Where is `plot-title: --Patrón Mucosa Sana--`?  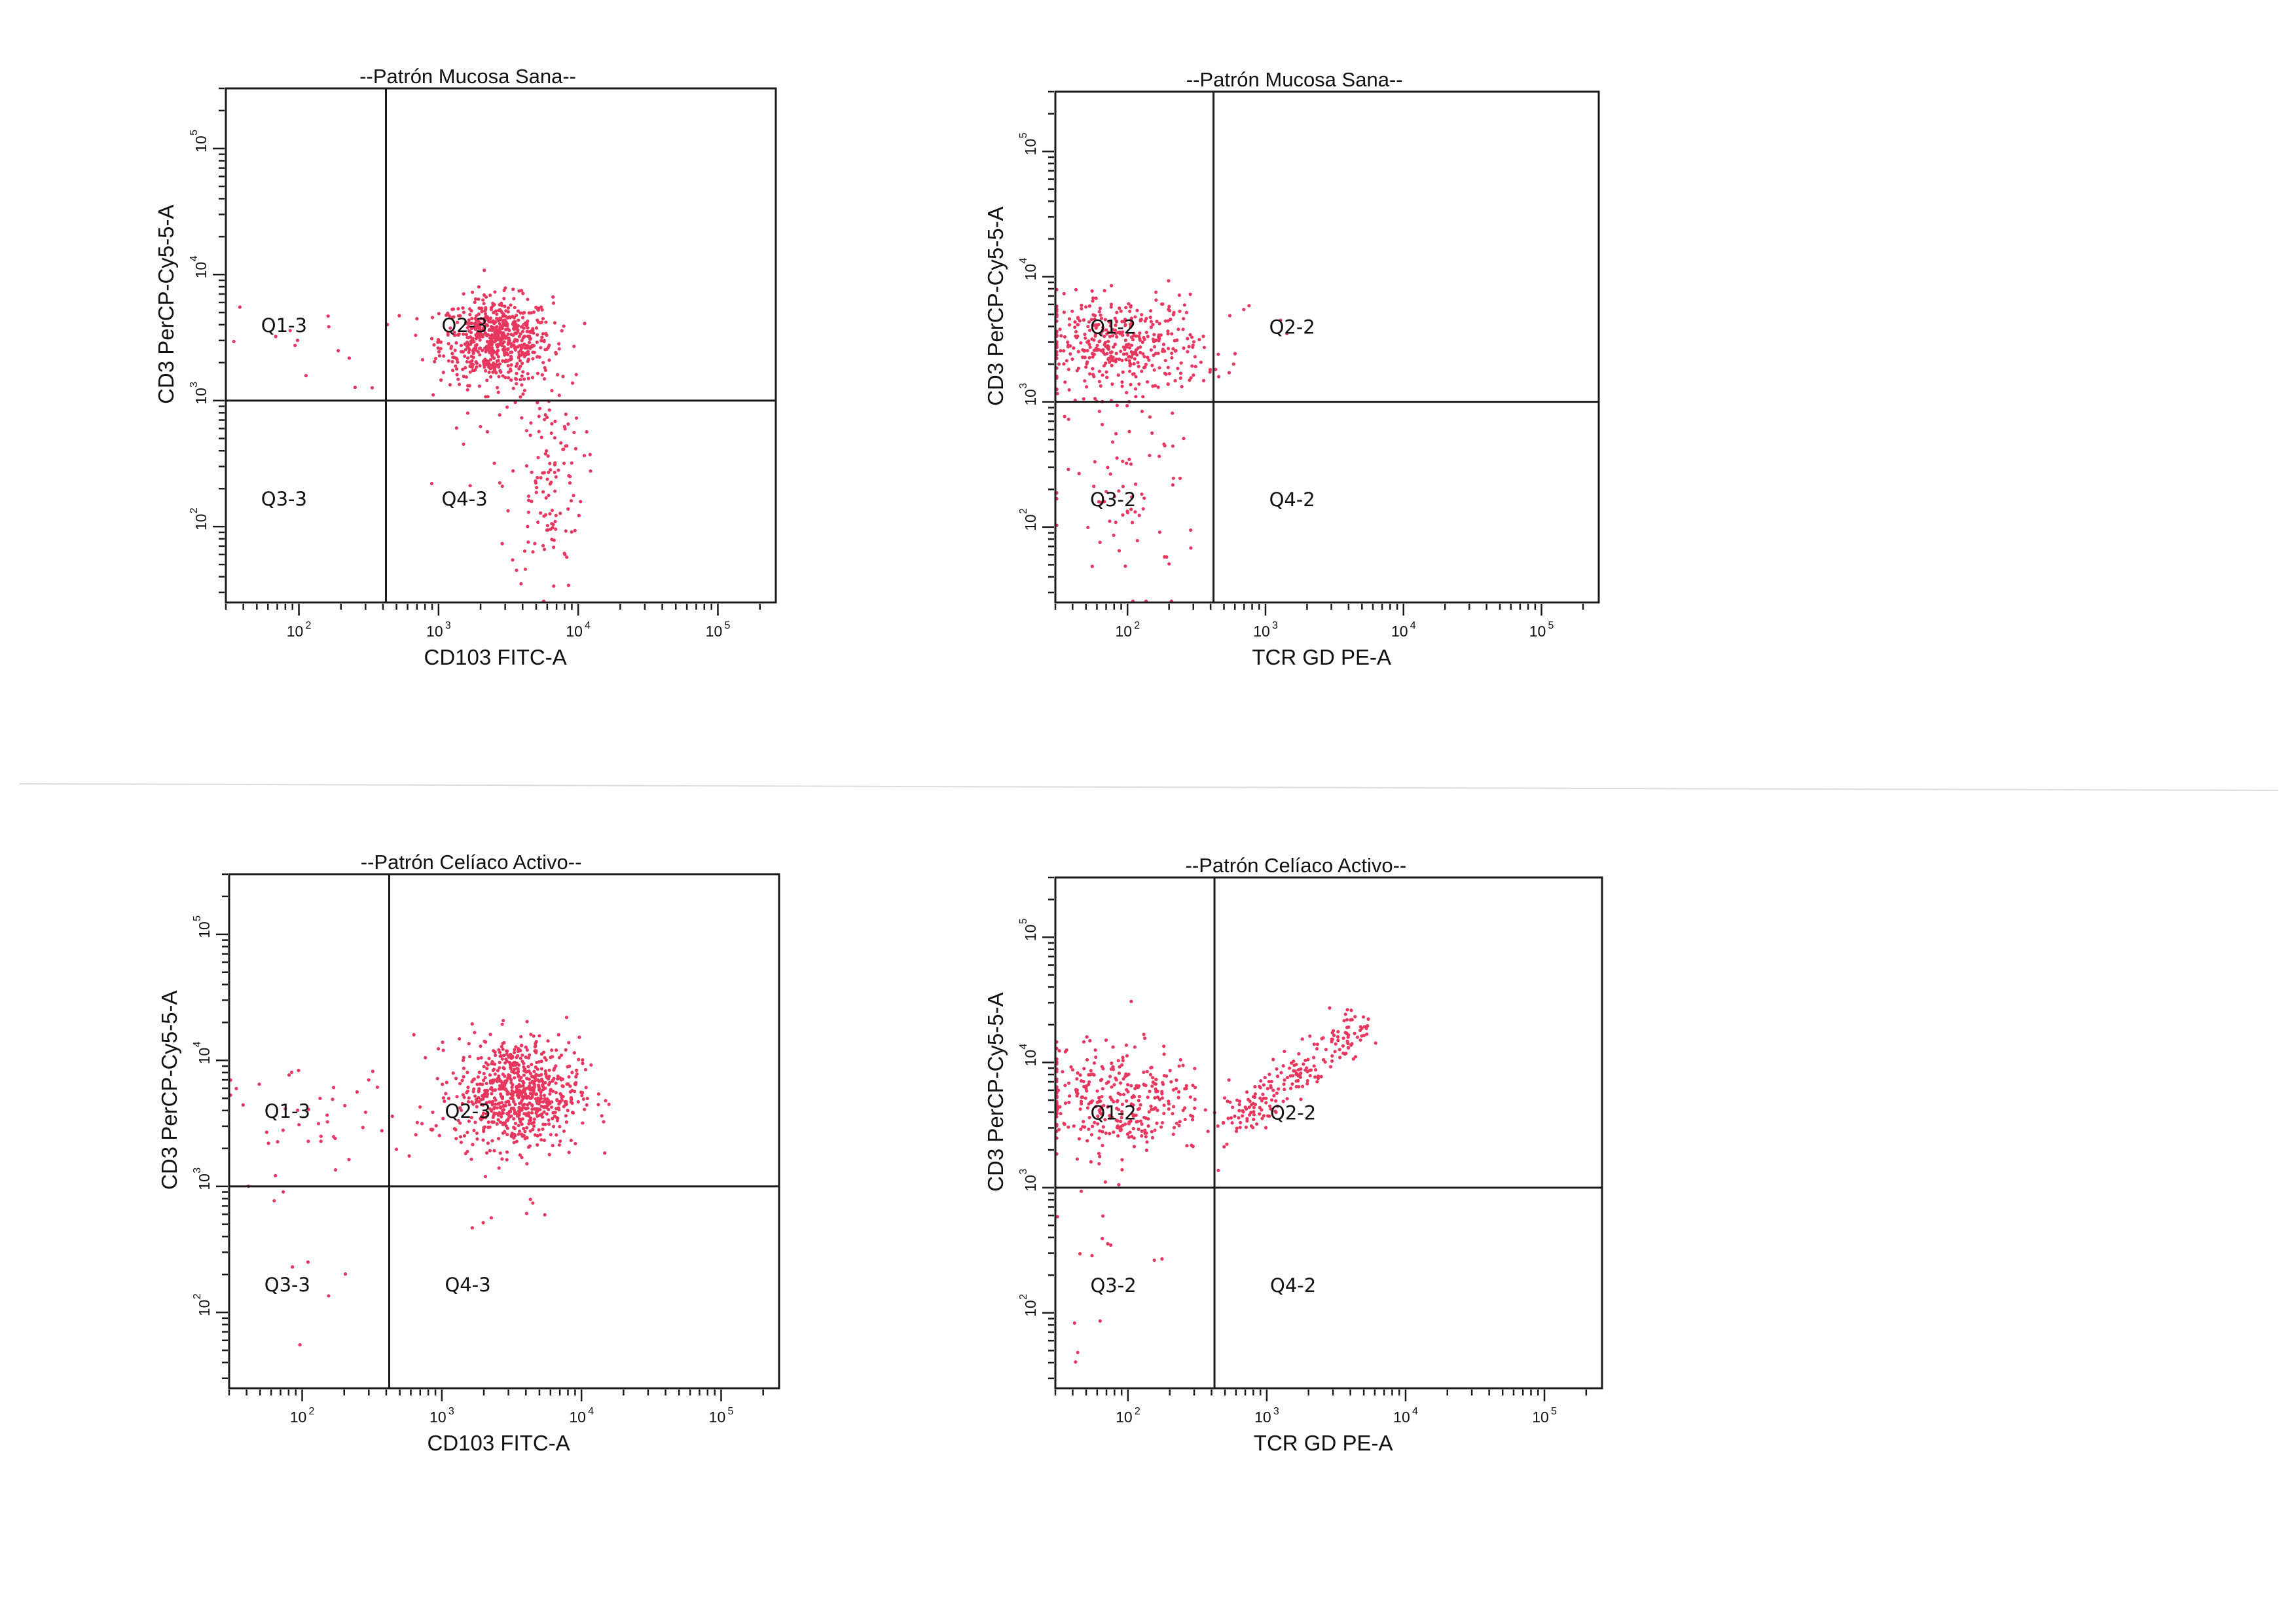 plot-title: --Patrón Mucosa Sana-- is located at coordinates (1294, 79).